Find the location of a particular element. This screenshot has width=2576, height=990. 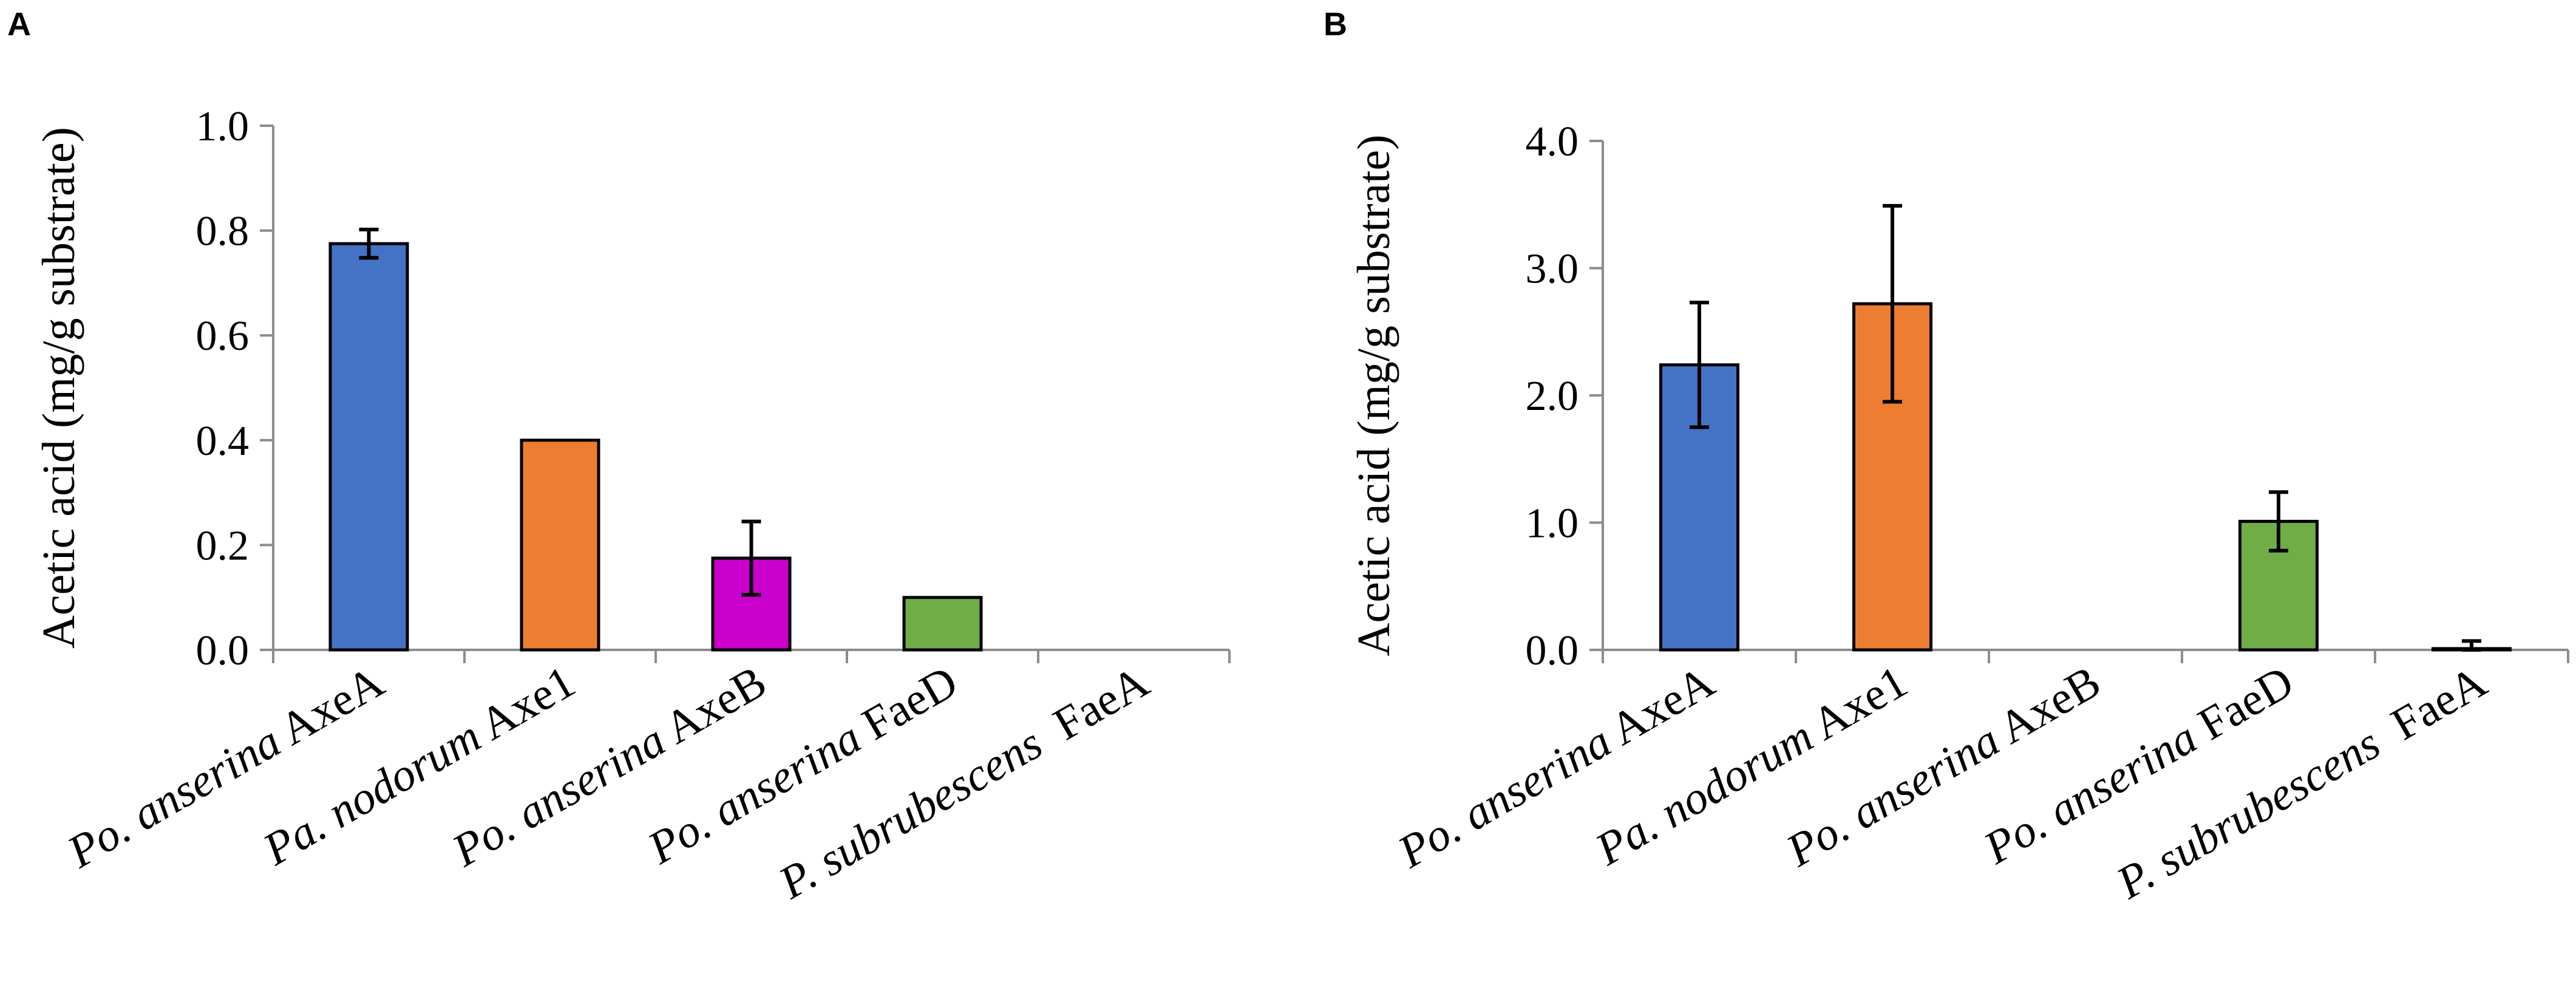

y-tick-label: 0.8 is located at coordinates (223, 231).